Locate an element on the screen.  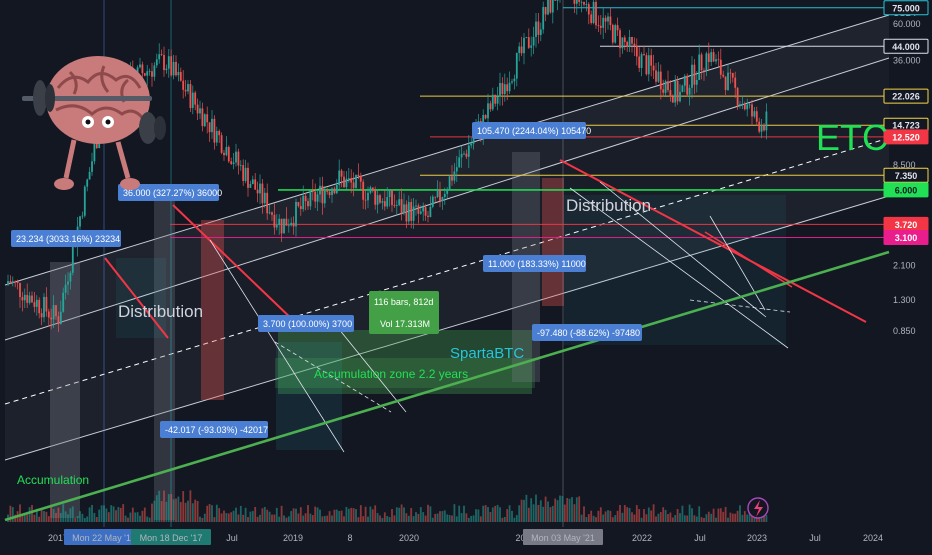
measurement-label-4: -42.017 (-93.03%) -42017 is located at coordinates (214, 429).